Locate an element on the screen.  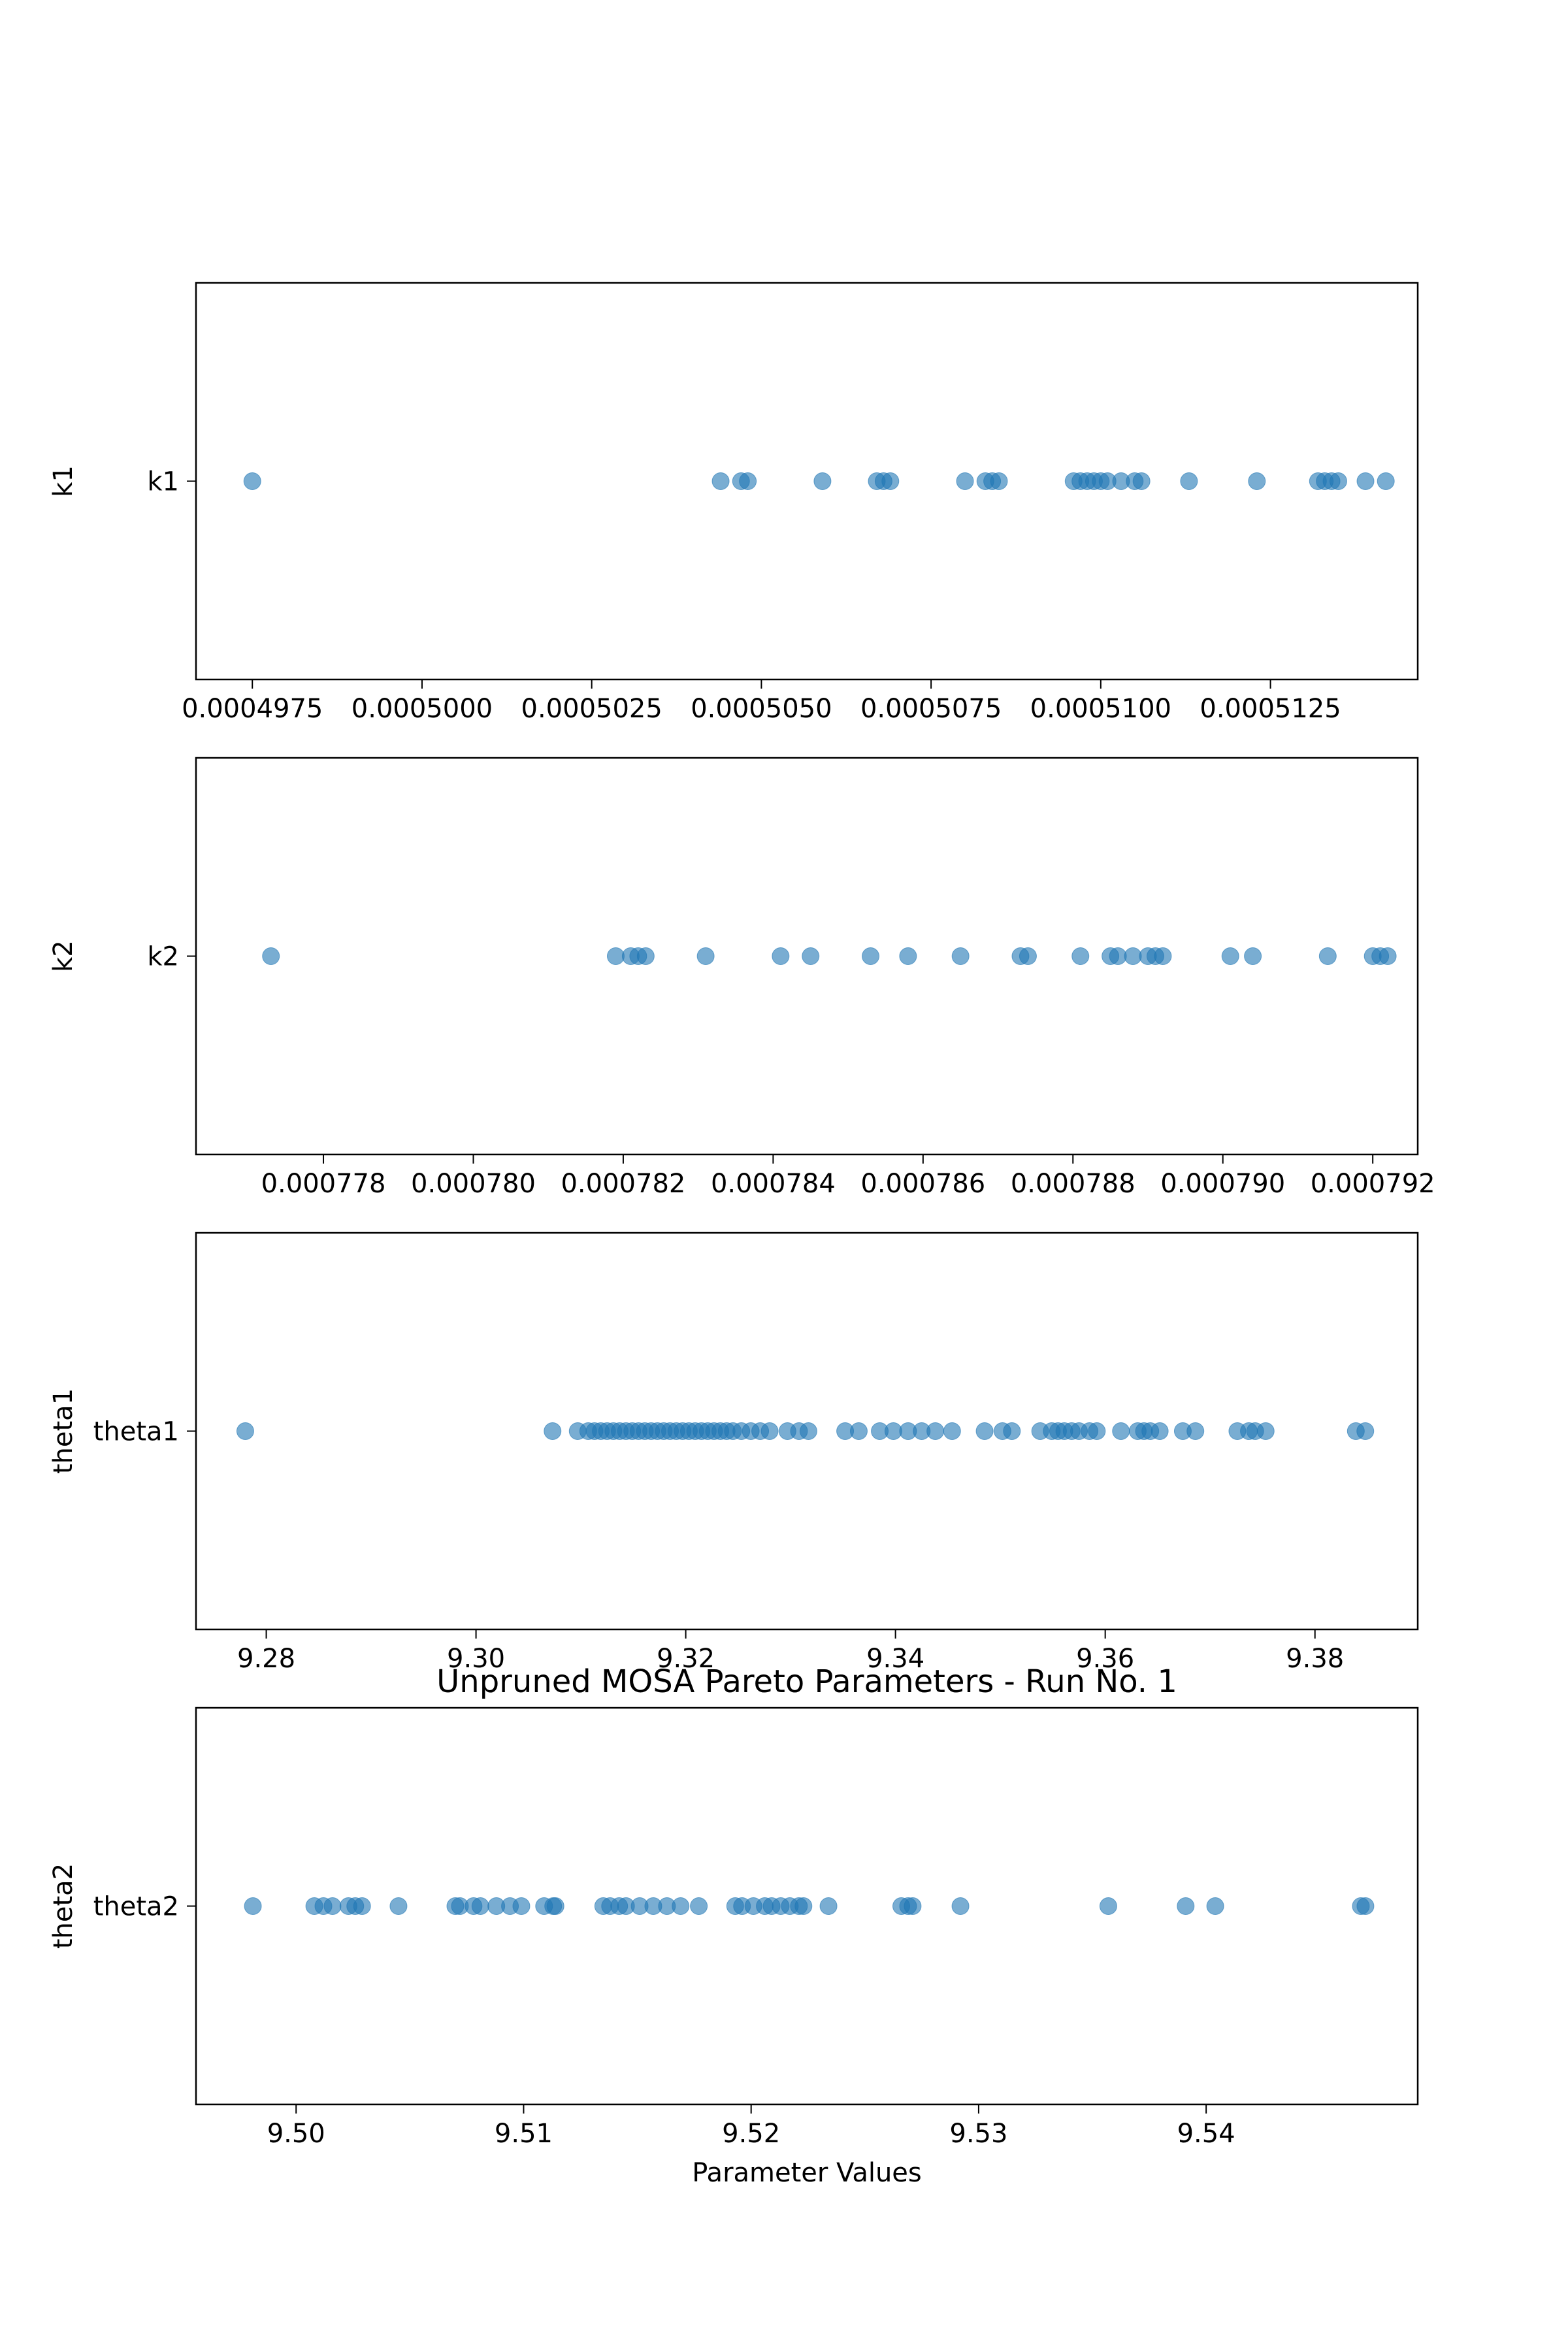
x-axis-label: Parameter Values is located at coordinates (807, 2173).